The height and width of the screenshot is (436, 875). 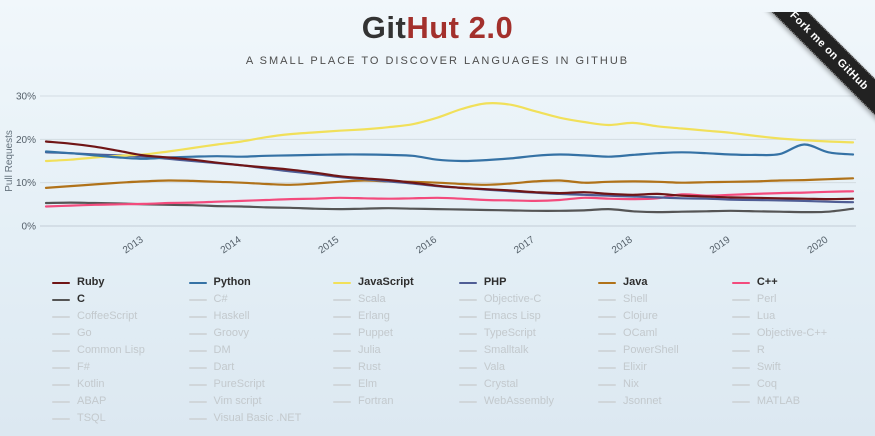 What do you see at coordinates (396, 401) in the screenshot?
I see `legend-item-fortran: Fortran` at bounding box center [396, 401].